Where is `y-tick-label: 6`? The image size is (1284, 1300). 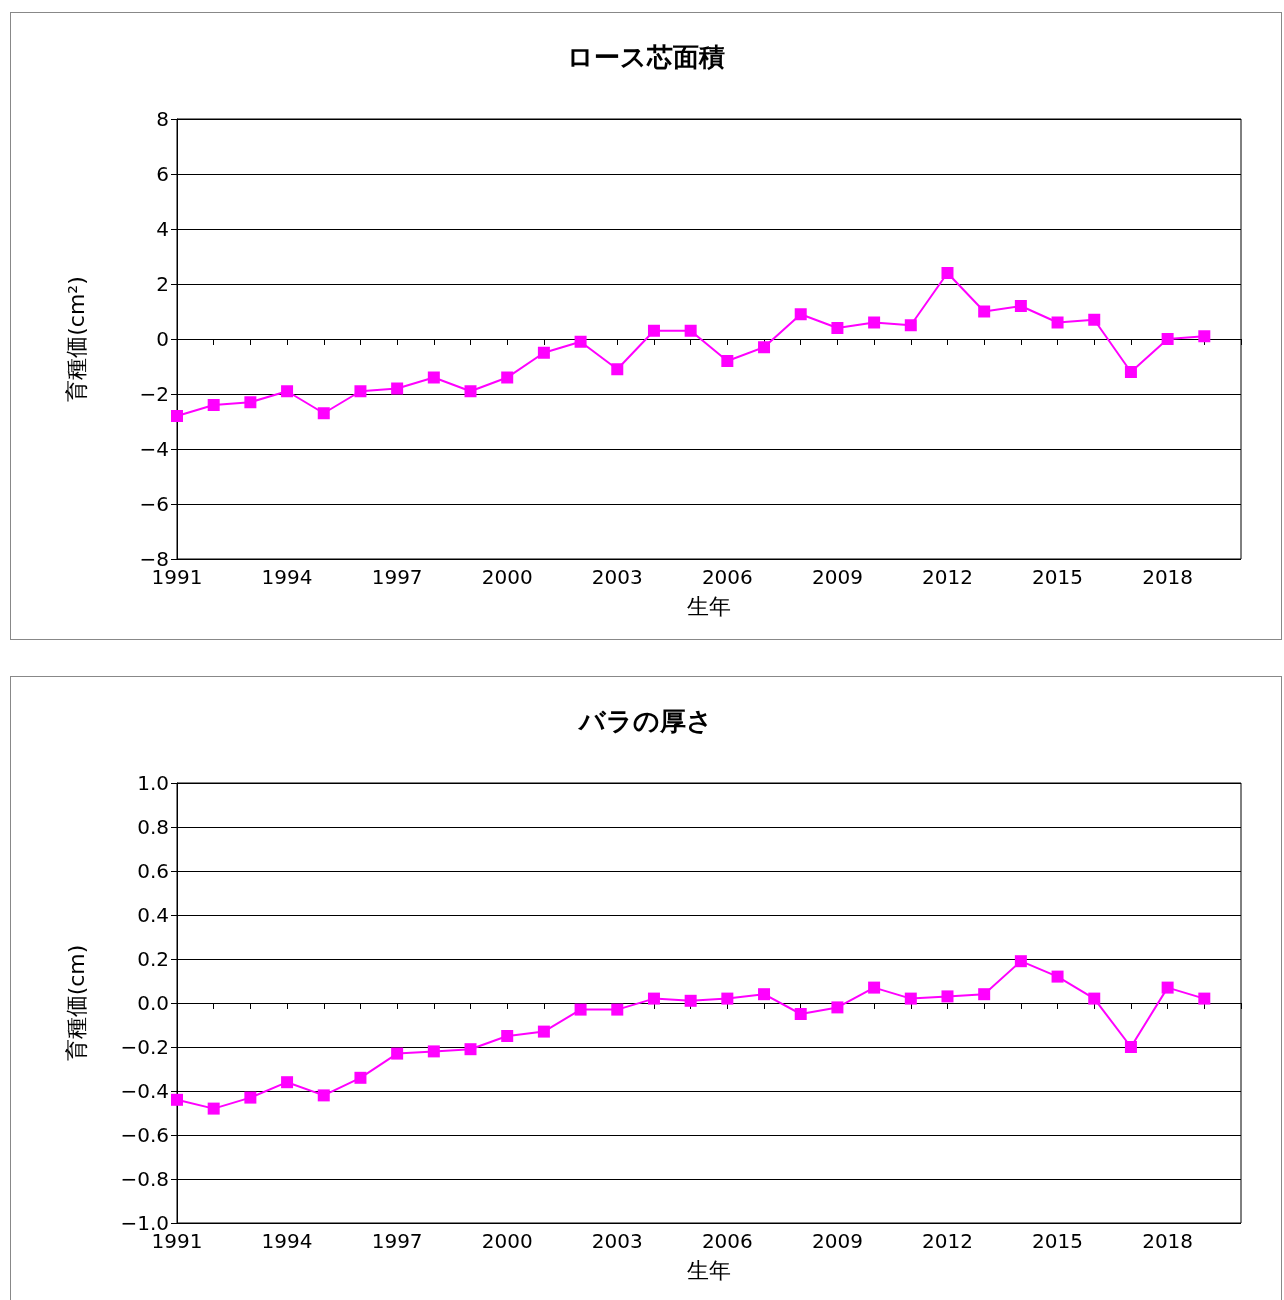 y-tick-label: 6 is located at coordinates (162, 174).